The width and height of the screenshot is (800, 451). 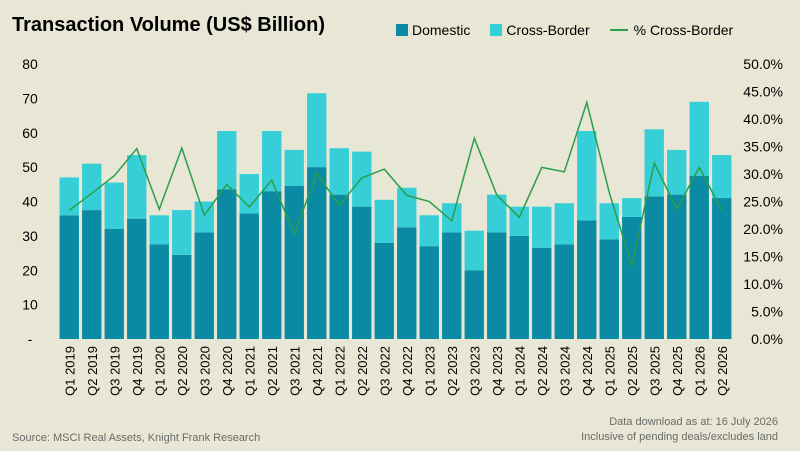 I want to click on y-left-tick-label: -, so click(x=30, y=339).